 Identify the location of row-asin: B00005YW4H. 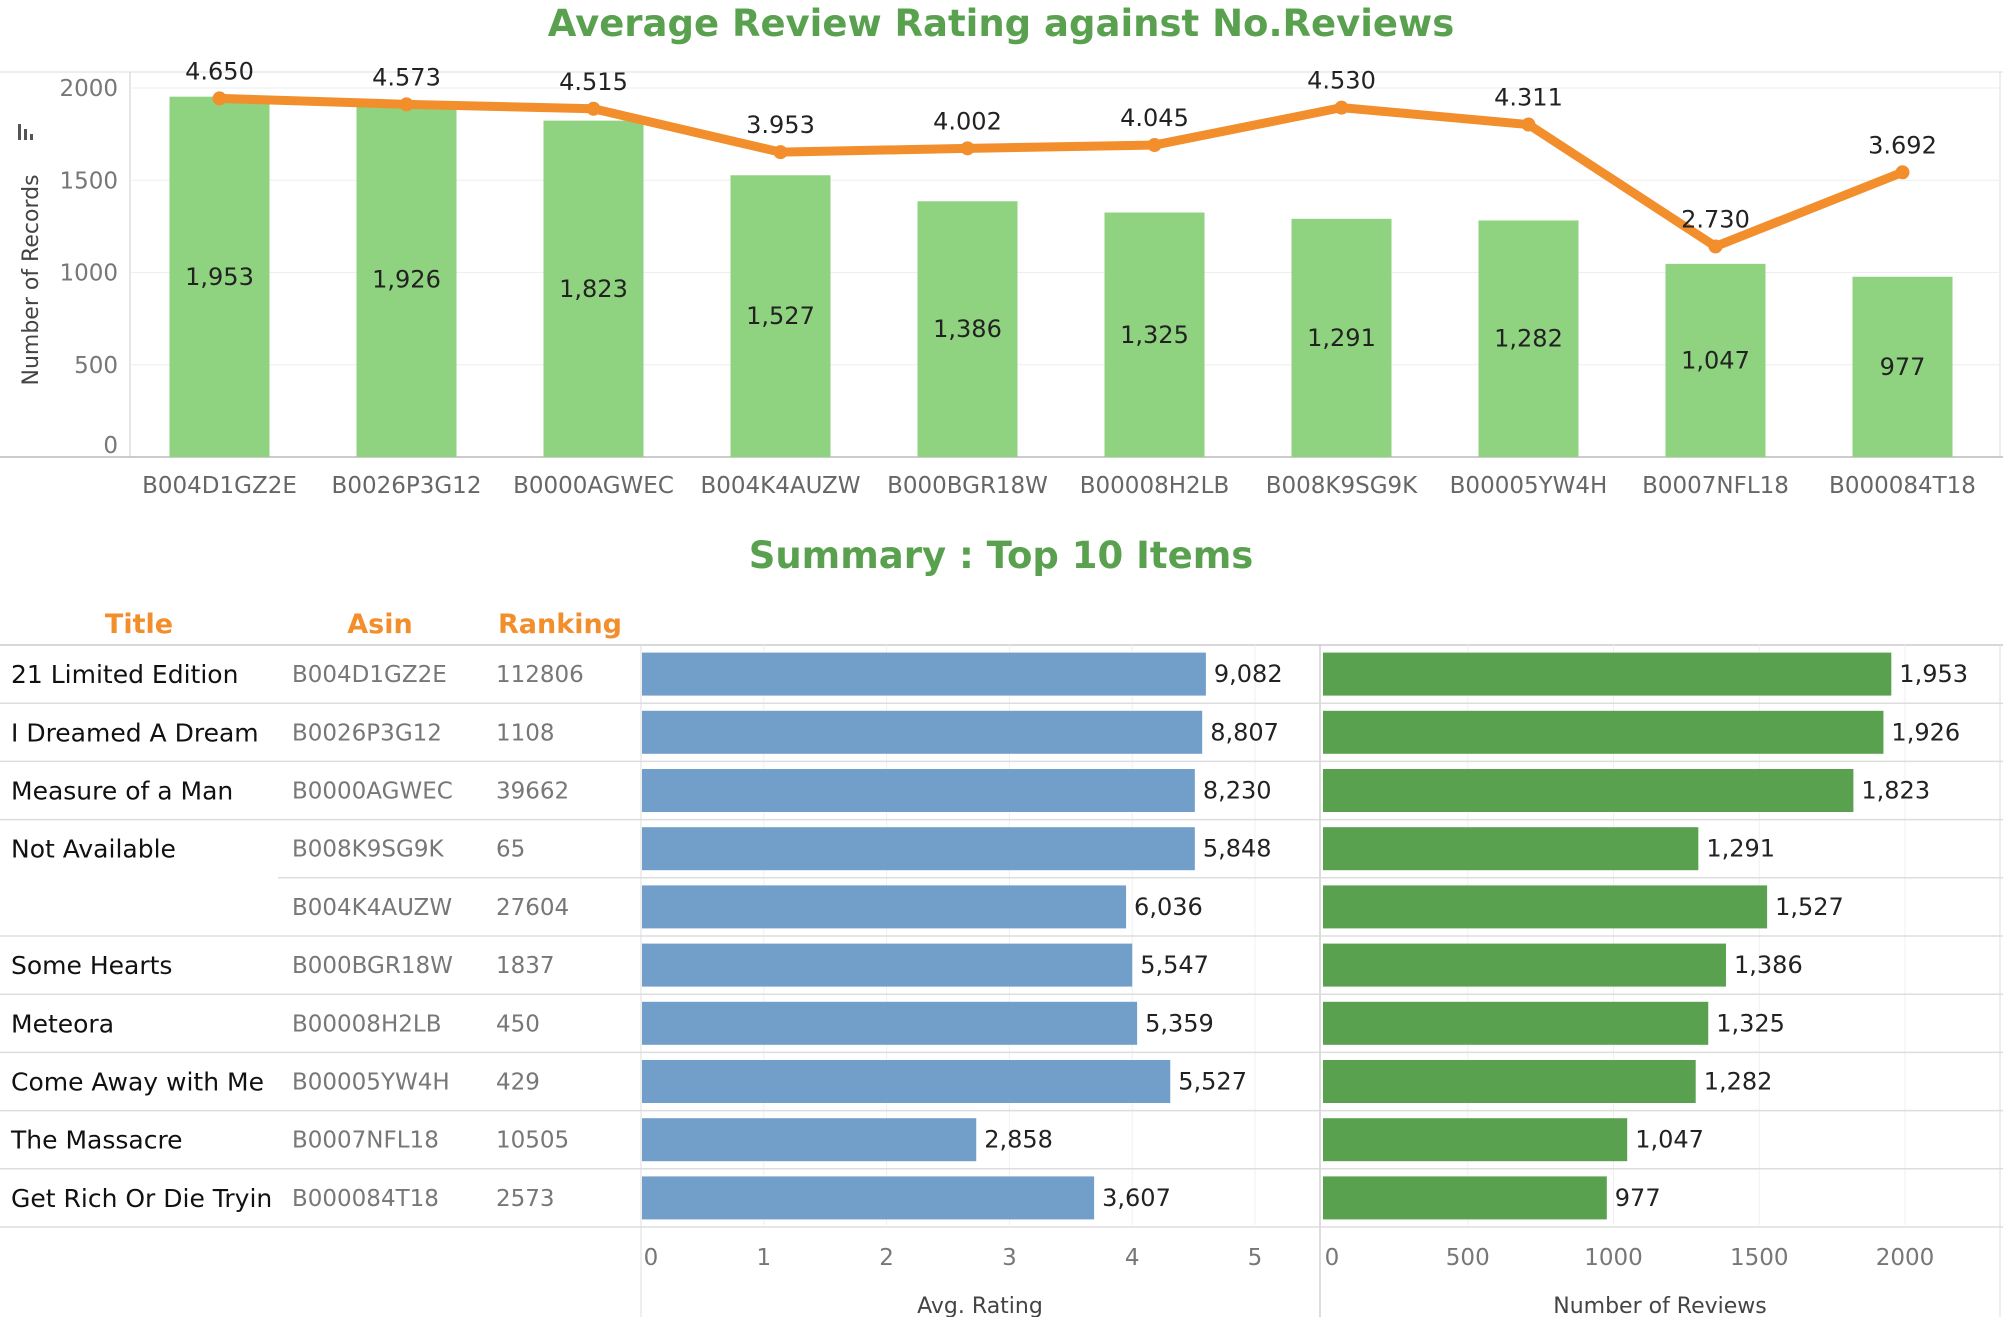
(371, 1083).